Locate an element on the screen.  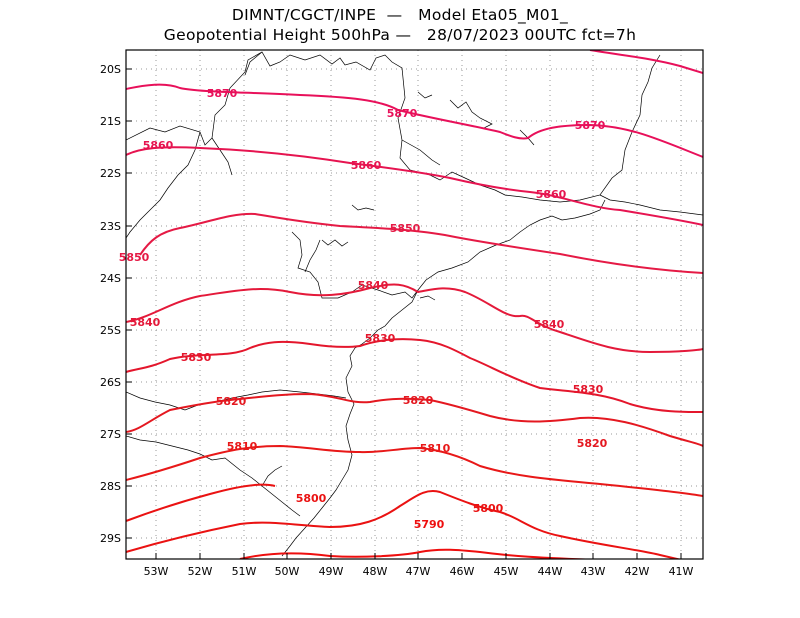
lon-tick-label: 51W is located at coordinates (244, 571).